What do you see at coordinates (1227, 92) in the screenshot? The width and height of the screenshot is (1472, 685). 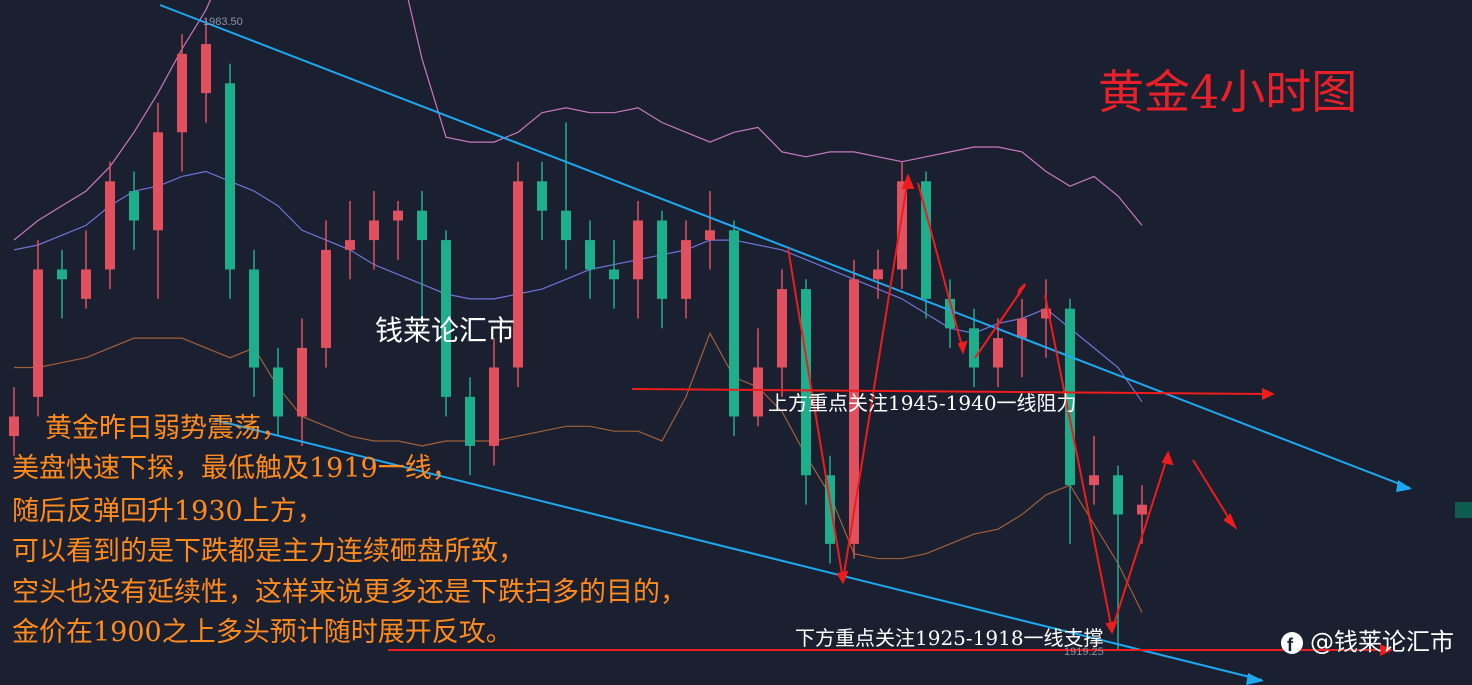 I see `chart-title: 黄金4小时图` at bounding box center [1227, 92].